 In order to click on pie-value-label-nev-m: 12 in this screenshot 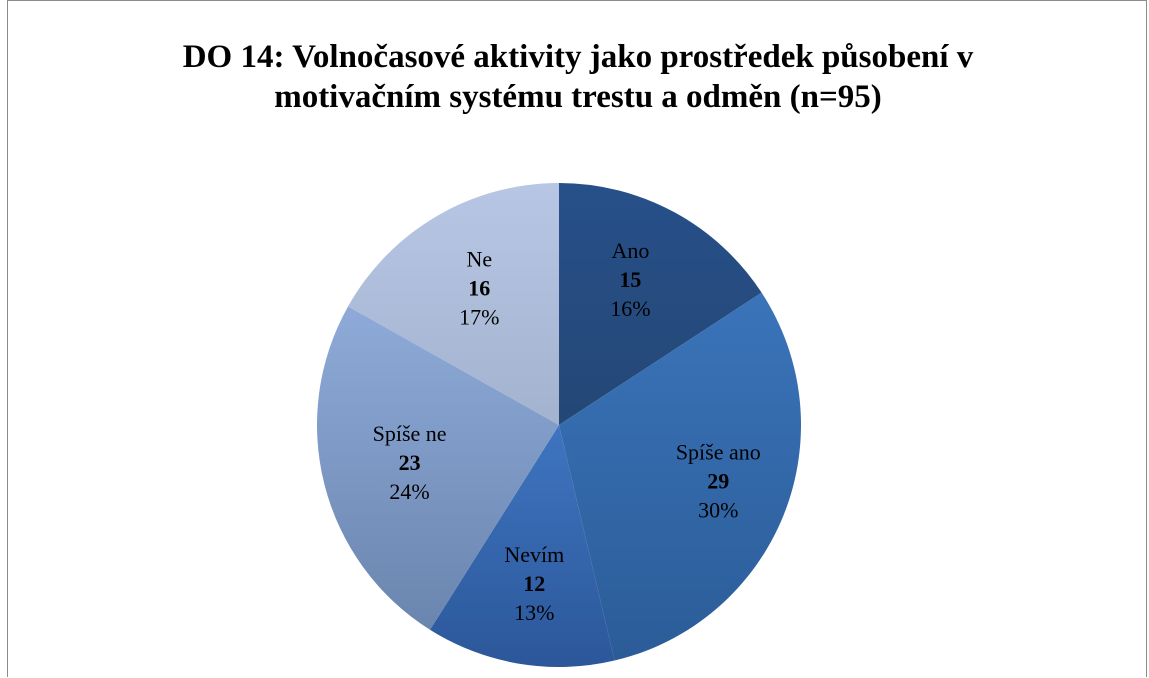, I will do `click(534, 583)`.